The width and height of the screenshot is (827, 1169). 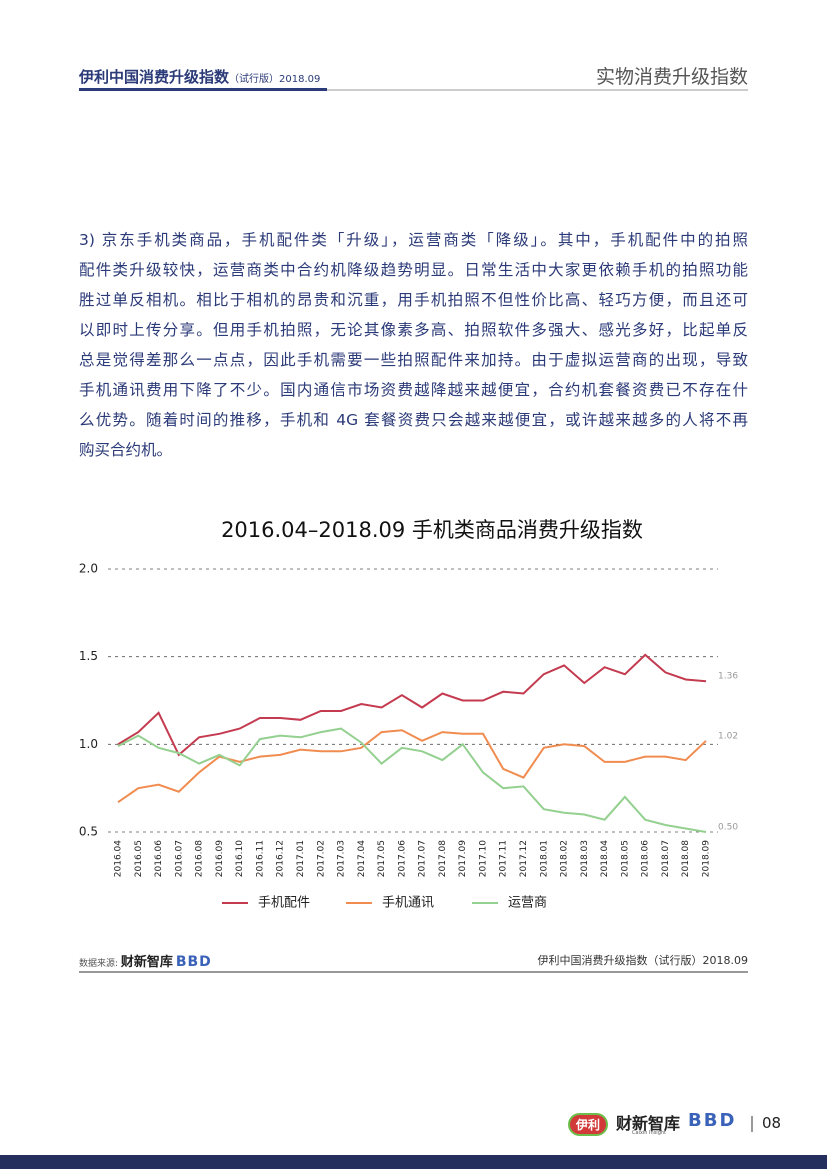 I want to click on source-logo-caixin: 财新智库, so click(x=146, y=962).